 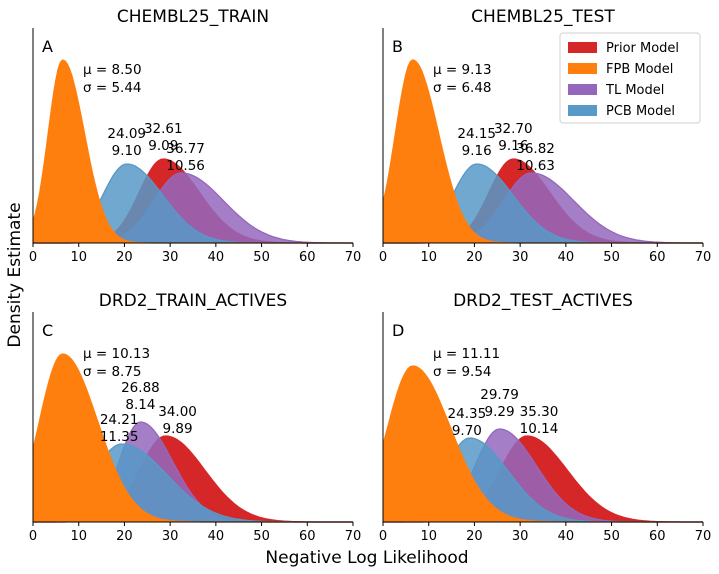 I want to click on panel-title: CHEMBL25_TRAIN, so click(x=193, y=17).